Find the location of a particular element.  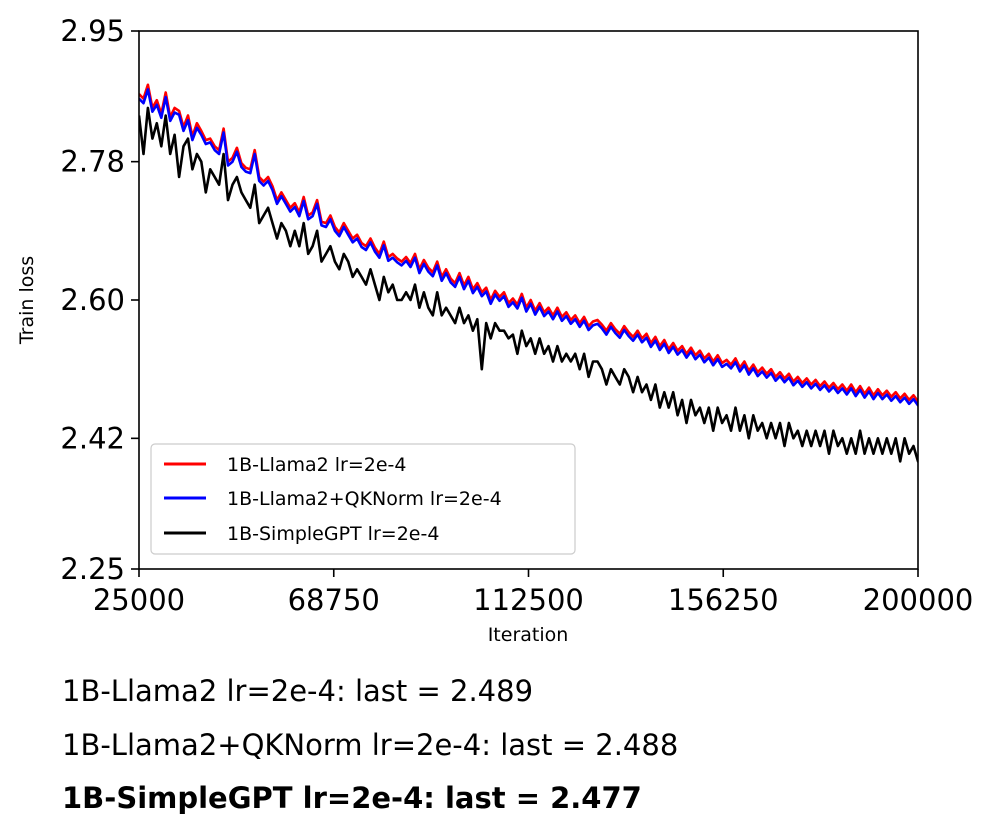

legend-label-simplegpt: 1B-SimpleGPT lr=2e-4 is located at coordinates (333, 534).